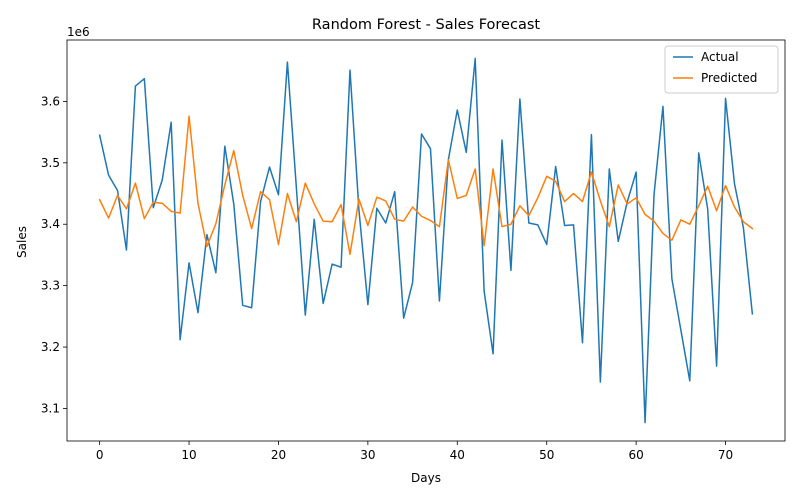 The width and height of the screenshot is (800, 500). Describe the element at coordinates (278, 455) in the screenshot. I see `x-tick-label: 20` at that location.